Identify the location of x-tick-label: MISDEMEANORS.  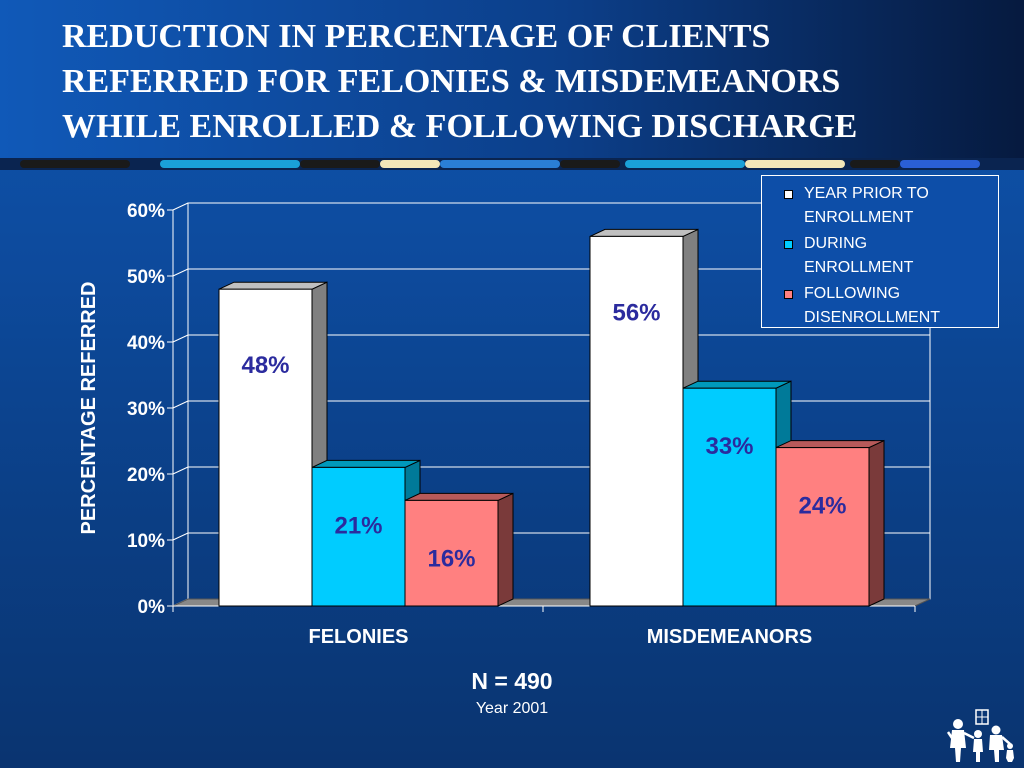
(730, 637).